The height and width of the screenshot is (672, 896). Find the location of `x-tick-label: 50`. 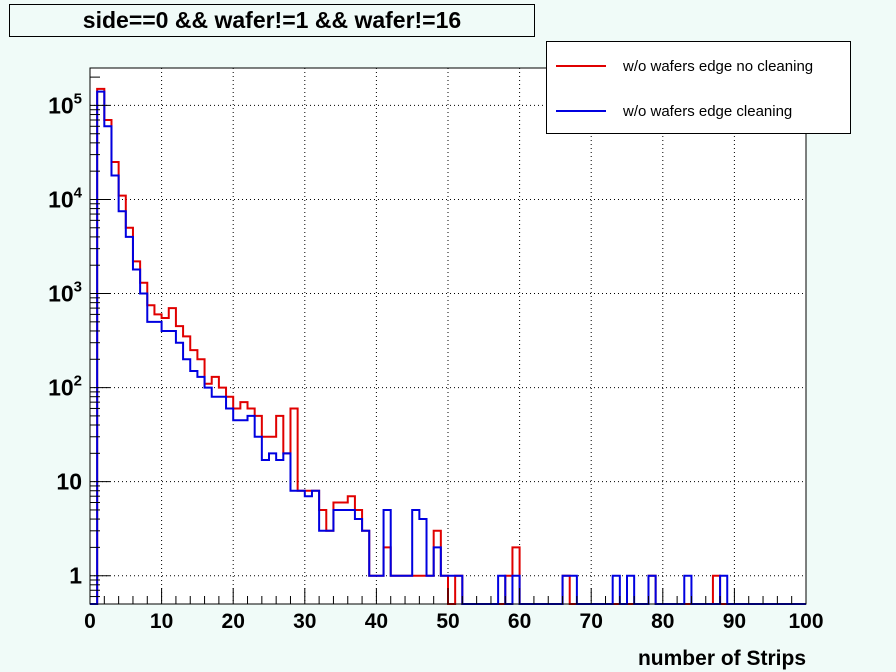

x-tick-label: 50 is located at coordinates (447, 621).